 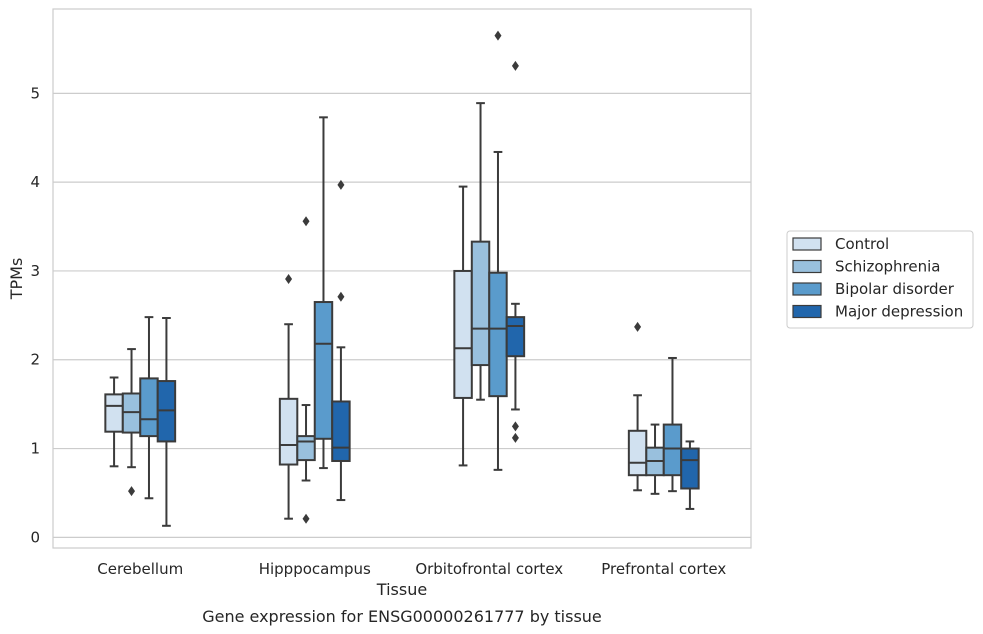 I want to click on box-hipppocampus-schizophrenia, so click(x=306, y=370).